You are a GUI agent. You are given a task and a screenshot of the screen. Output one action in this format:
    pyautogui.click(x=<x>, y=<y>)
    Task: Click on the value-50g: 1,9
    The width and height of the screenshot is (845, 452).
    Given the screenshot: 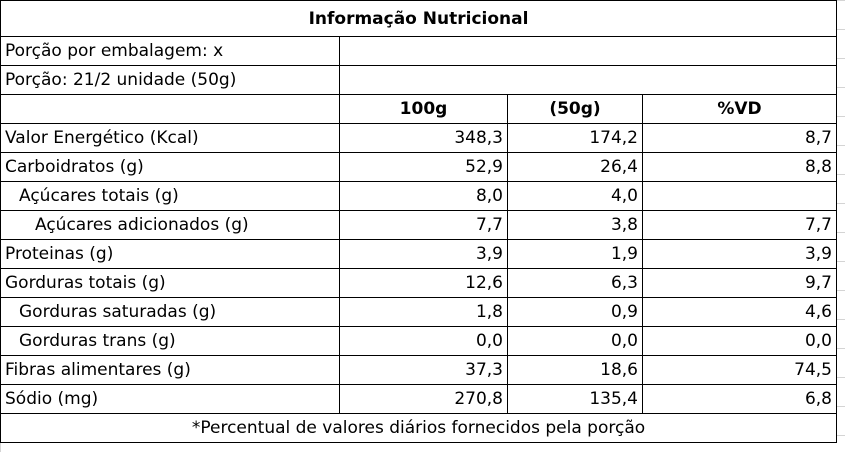 What is the action you would take?
    pyautogui.click(x=575, y=254)
    